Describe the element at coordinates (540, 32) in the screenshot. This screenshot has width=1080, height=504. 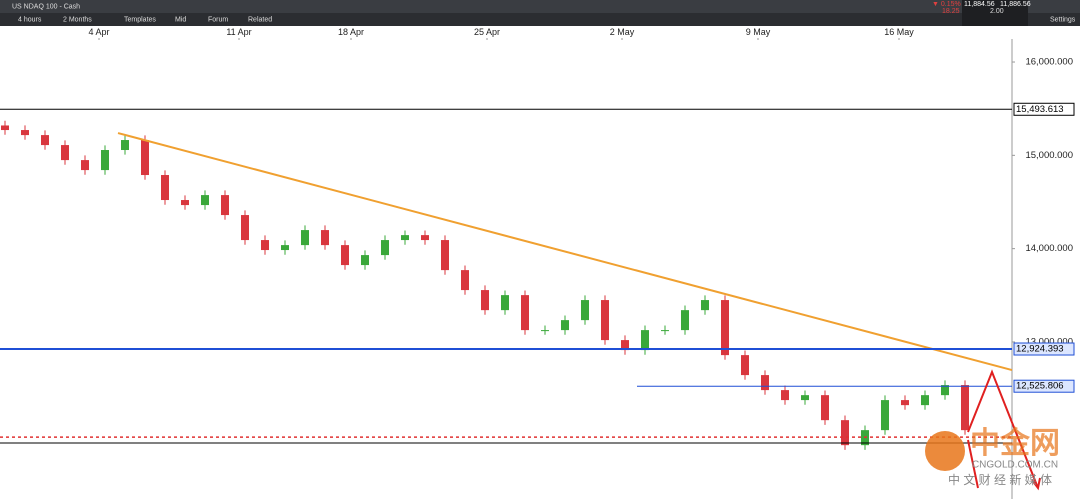
I see `date-axis` at that location.